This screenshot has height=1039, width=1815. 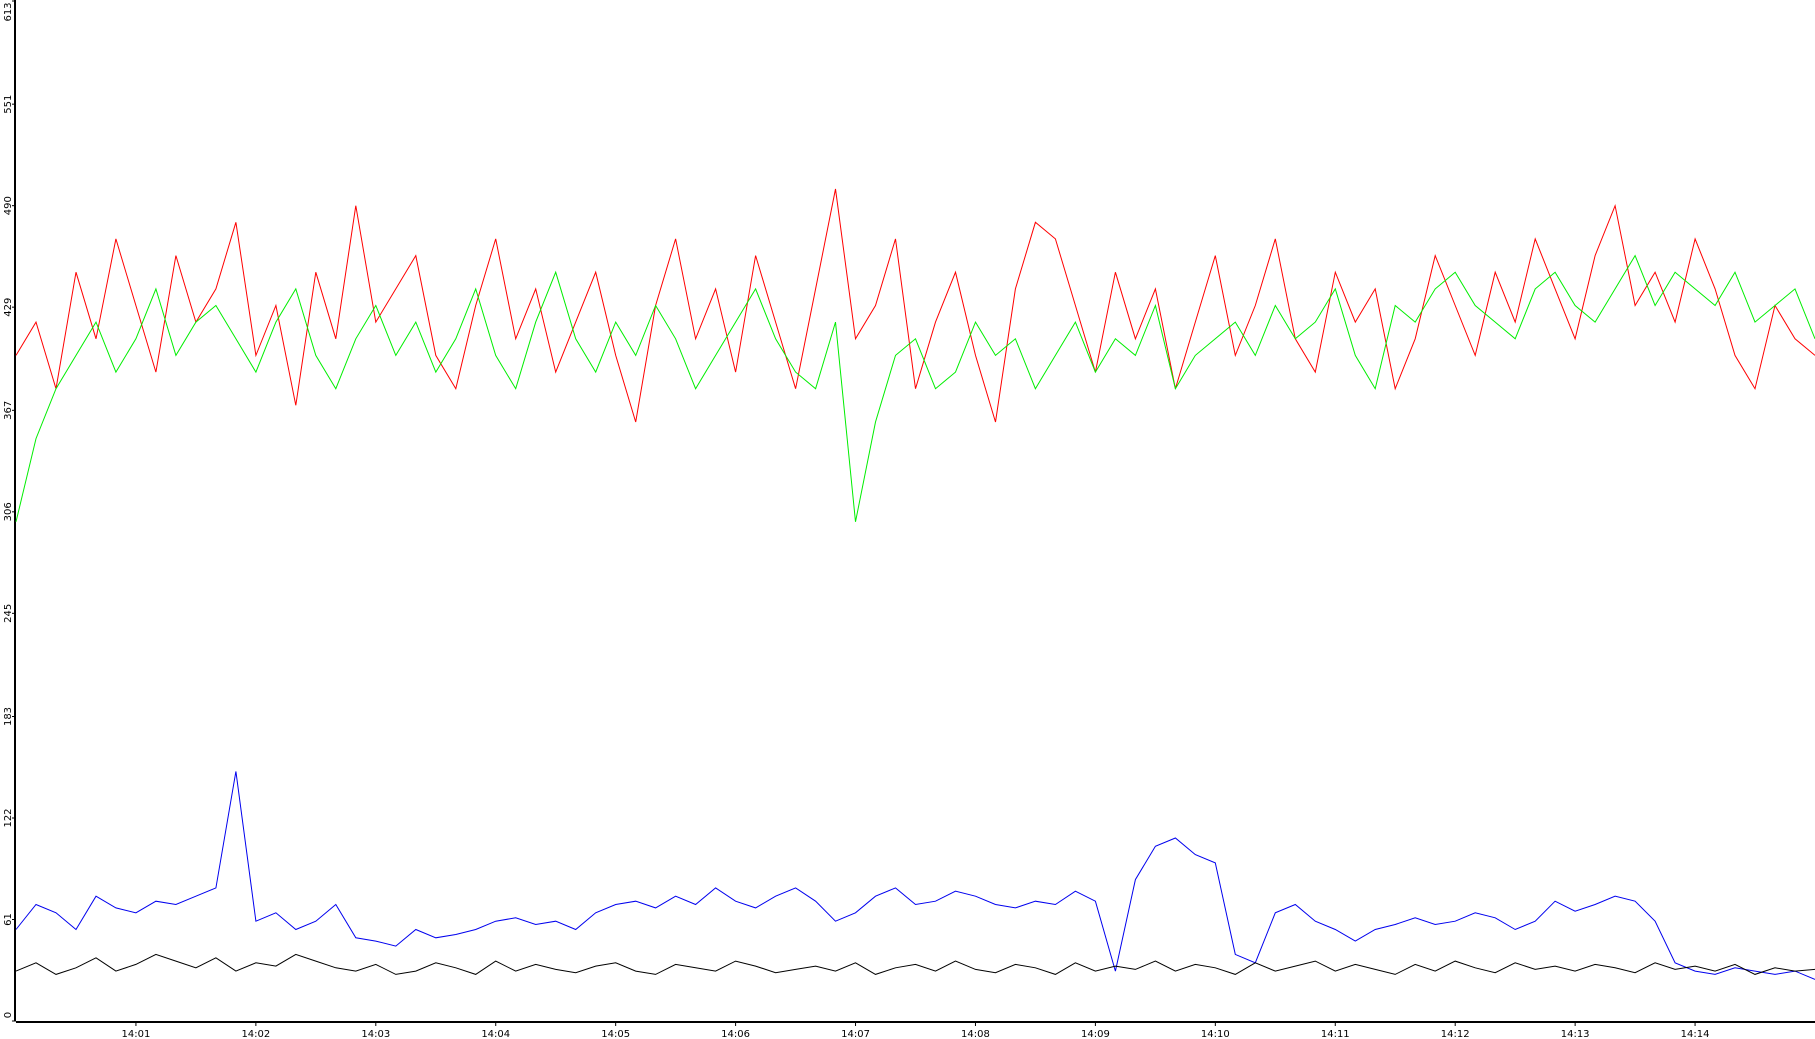 What do you see at coordinates (375, 1034) in the screenshot?
I see `x-tick-label: 14:03` at bounding box center [375, 1034].